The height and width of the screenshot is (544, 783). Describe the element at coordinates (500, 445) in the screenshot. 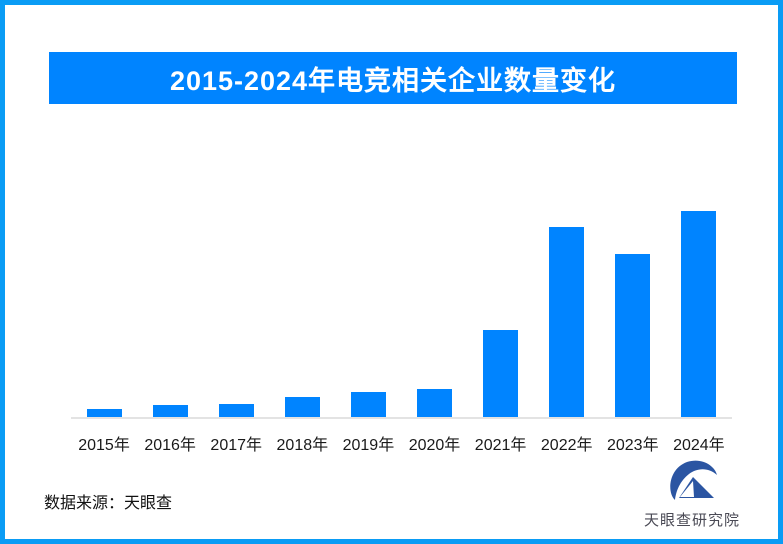

I see `x-axis-label: 2021年` at that location.